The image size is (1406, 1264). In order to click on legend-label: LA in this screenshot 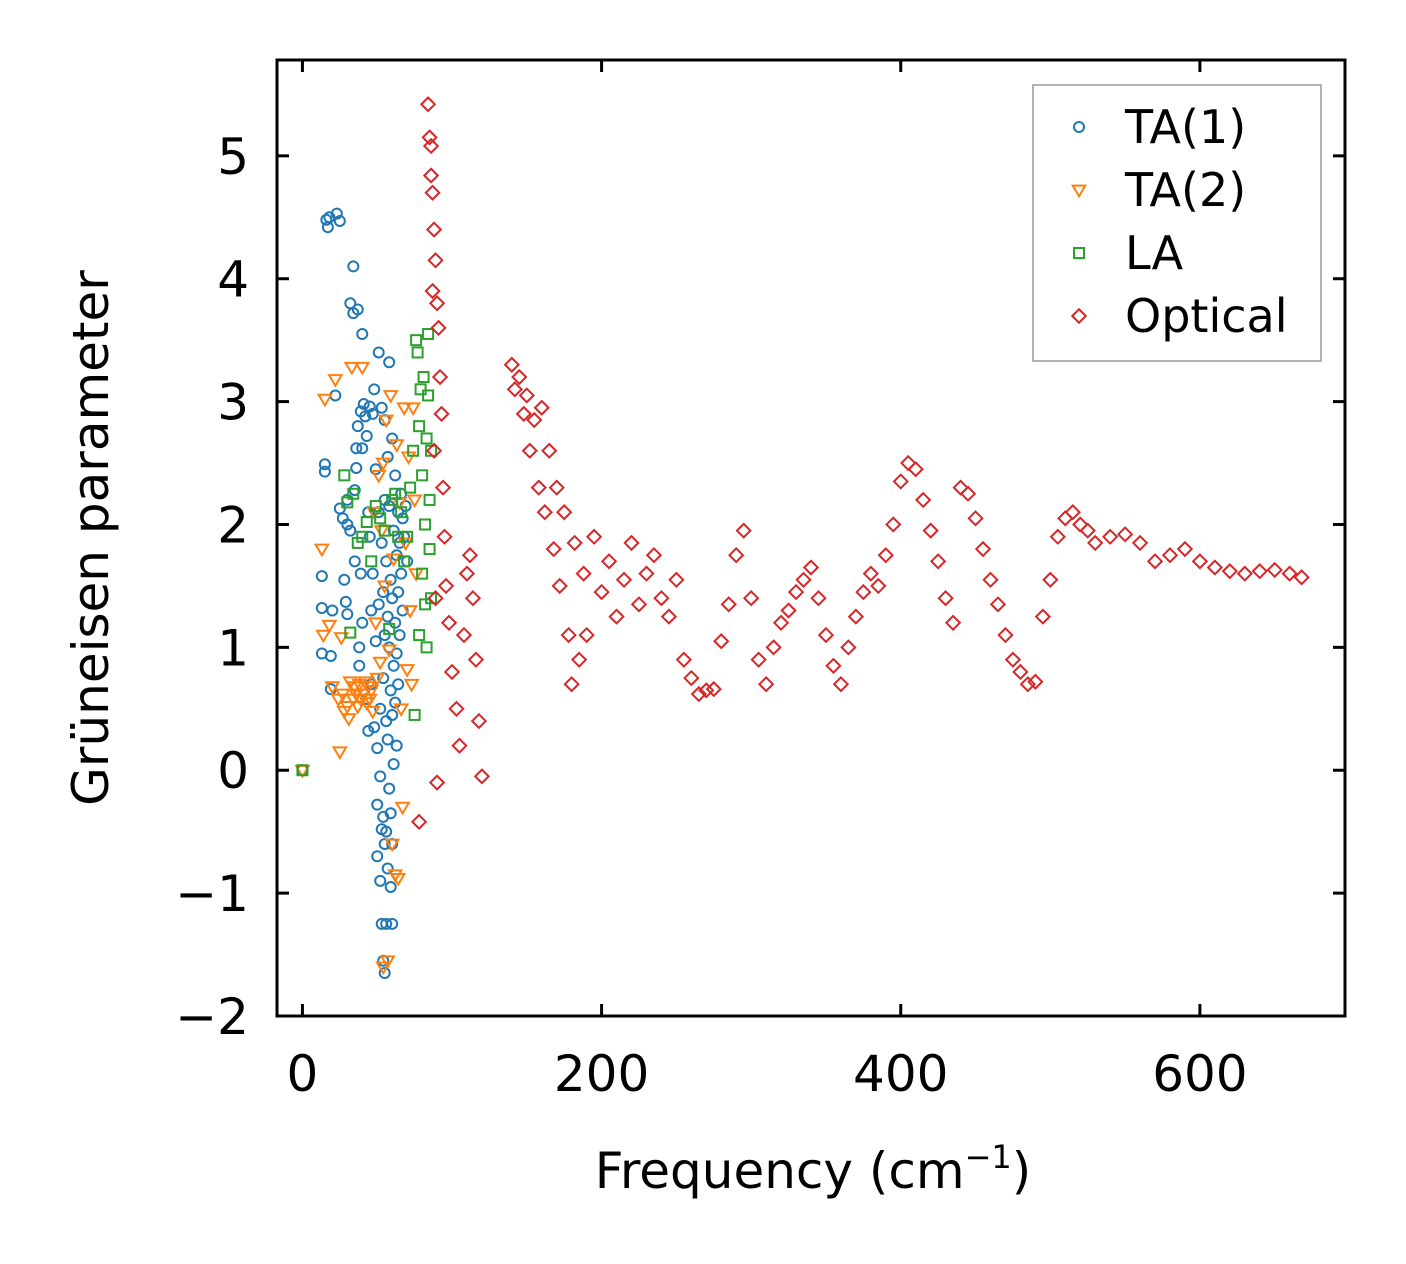, I will do `click(1154, 253)`.